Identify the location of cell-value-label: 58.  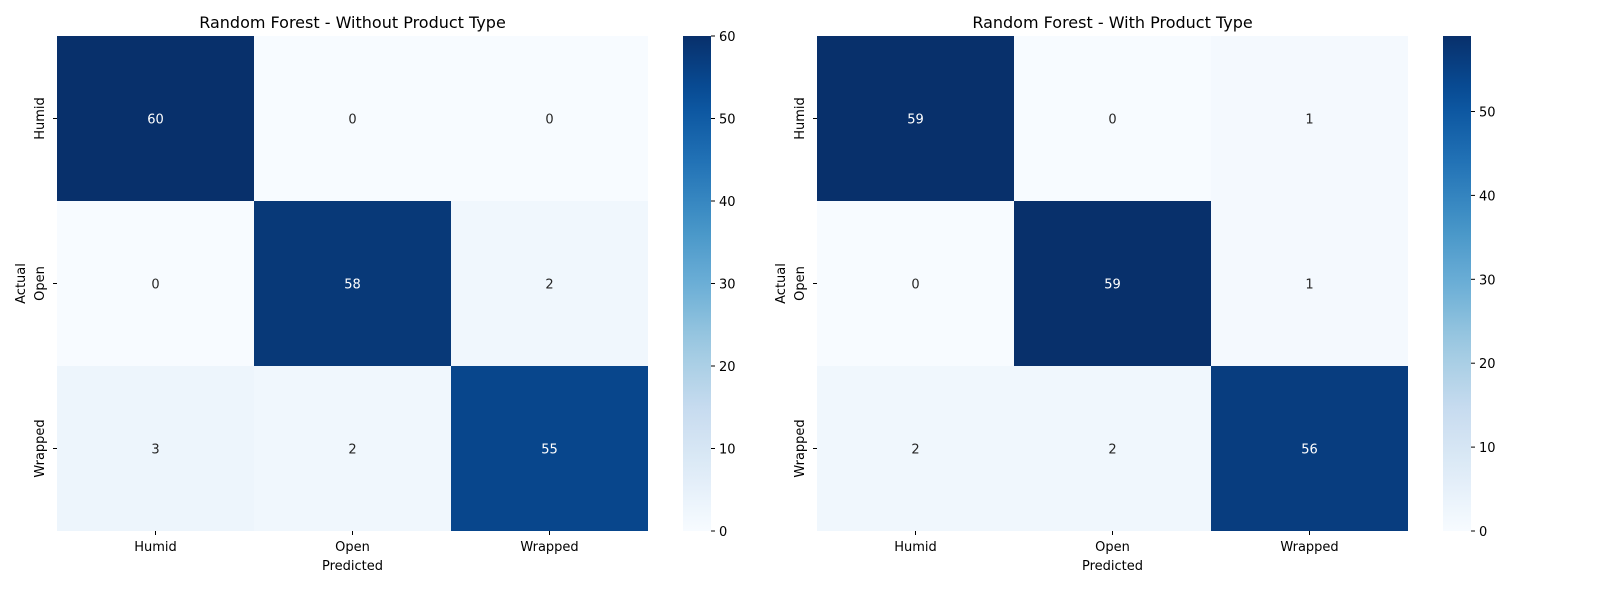
(352, 285).